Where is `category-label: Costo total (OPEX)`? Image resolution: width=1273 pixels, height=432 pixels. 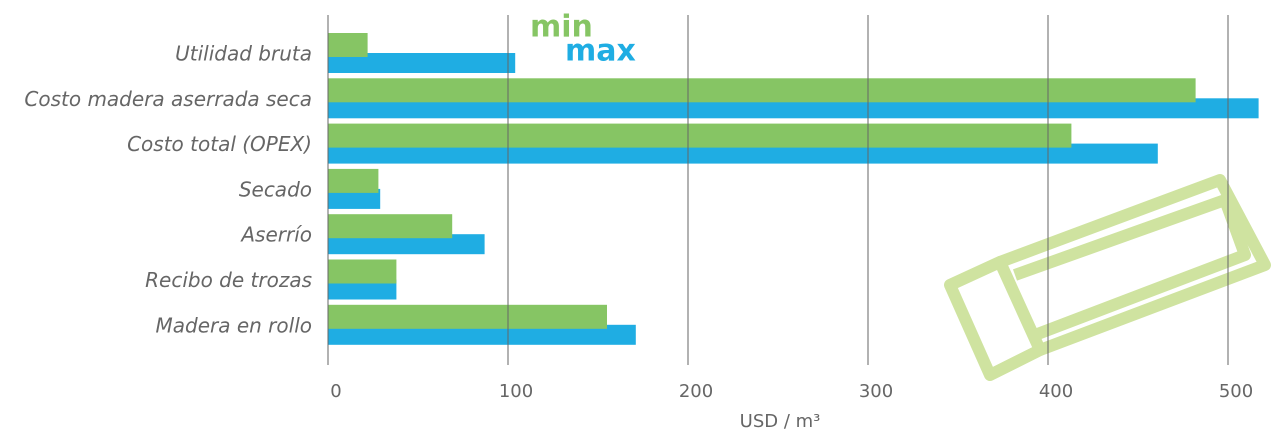
category-label: Costo total (OPEX) is located at coordinates (219, 144).